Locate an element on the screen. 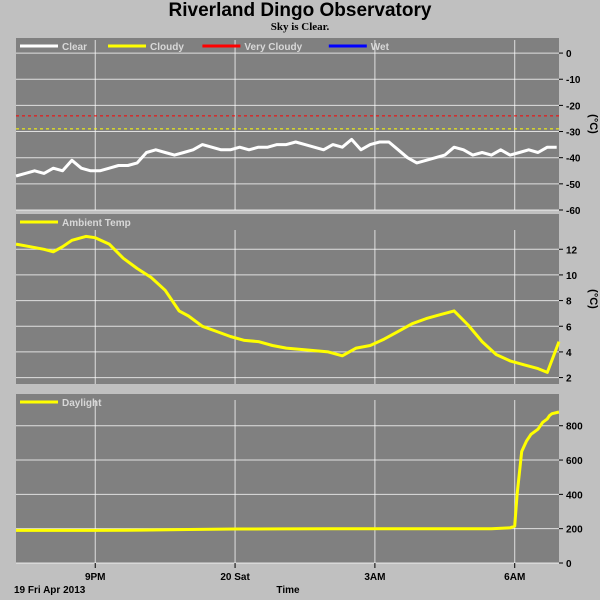 This screenshot has width=600, height=600. legend-label: Wet is located at coordinates (380, 47).